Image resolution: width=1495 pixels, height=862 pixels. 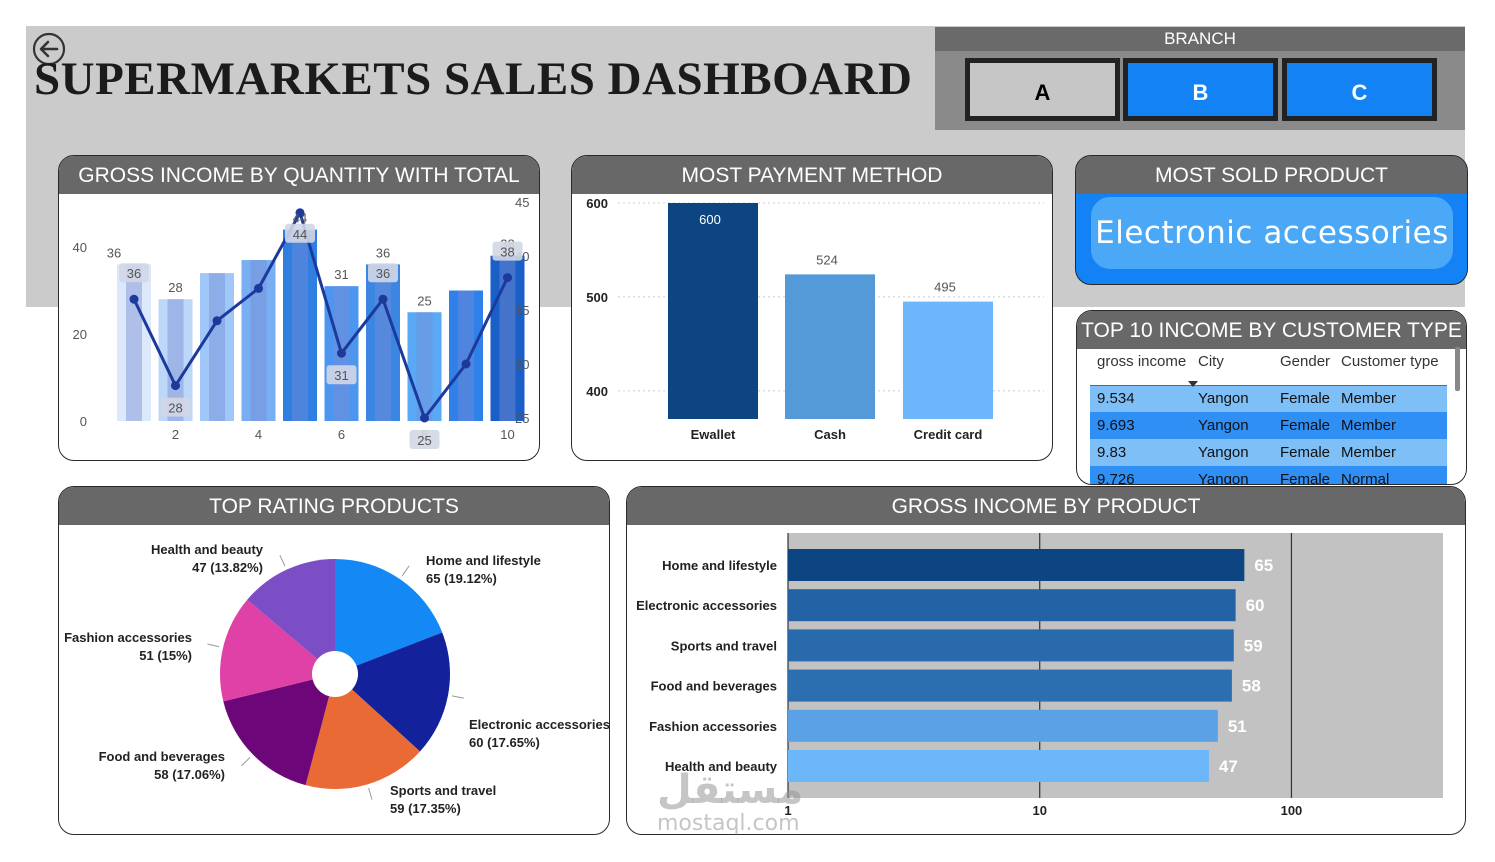 I want to click on y-right-tick-label: 35, so click(x=522, y=310).